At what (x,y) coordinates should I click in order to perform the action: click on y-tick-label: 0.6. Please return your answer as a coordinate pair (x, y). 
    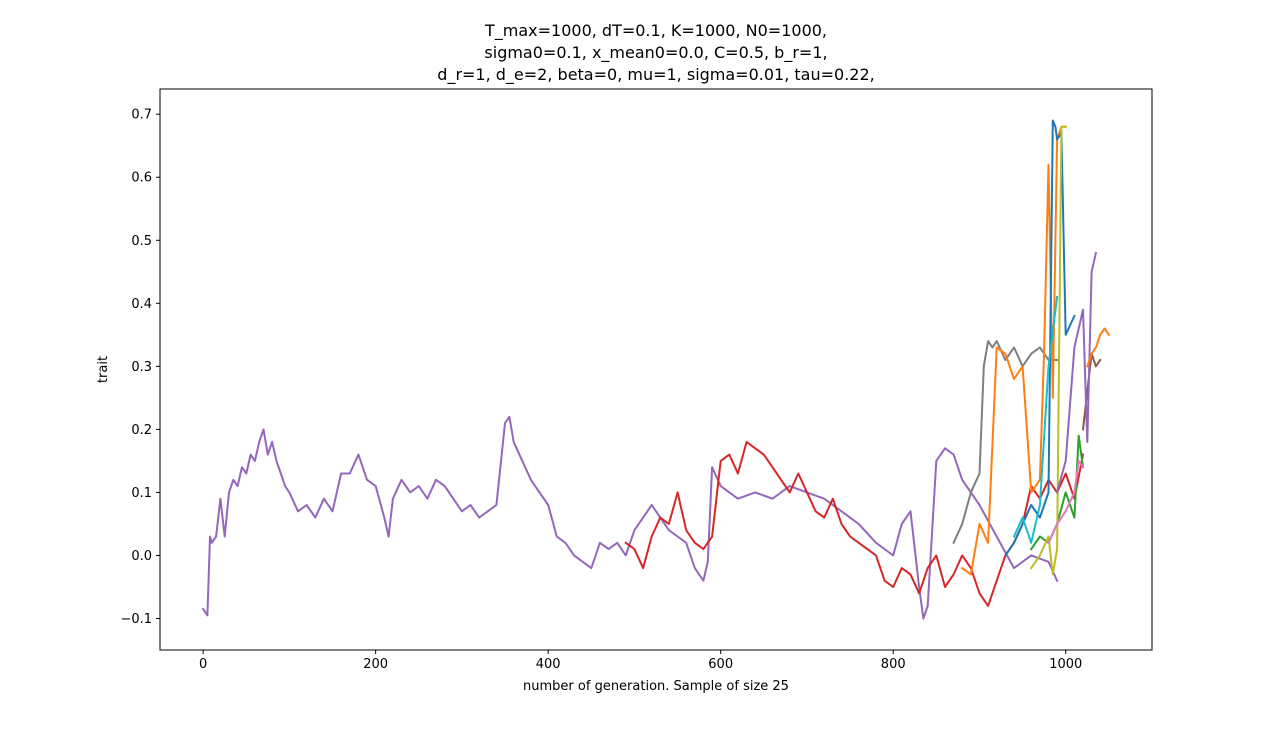
    Looking at the image, I should click on (141, 178).